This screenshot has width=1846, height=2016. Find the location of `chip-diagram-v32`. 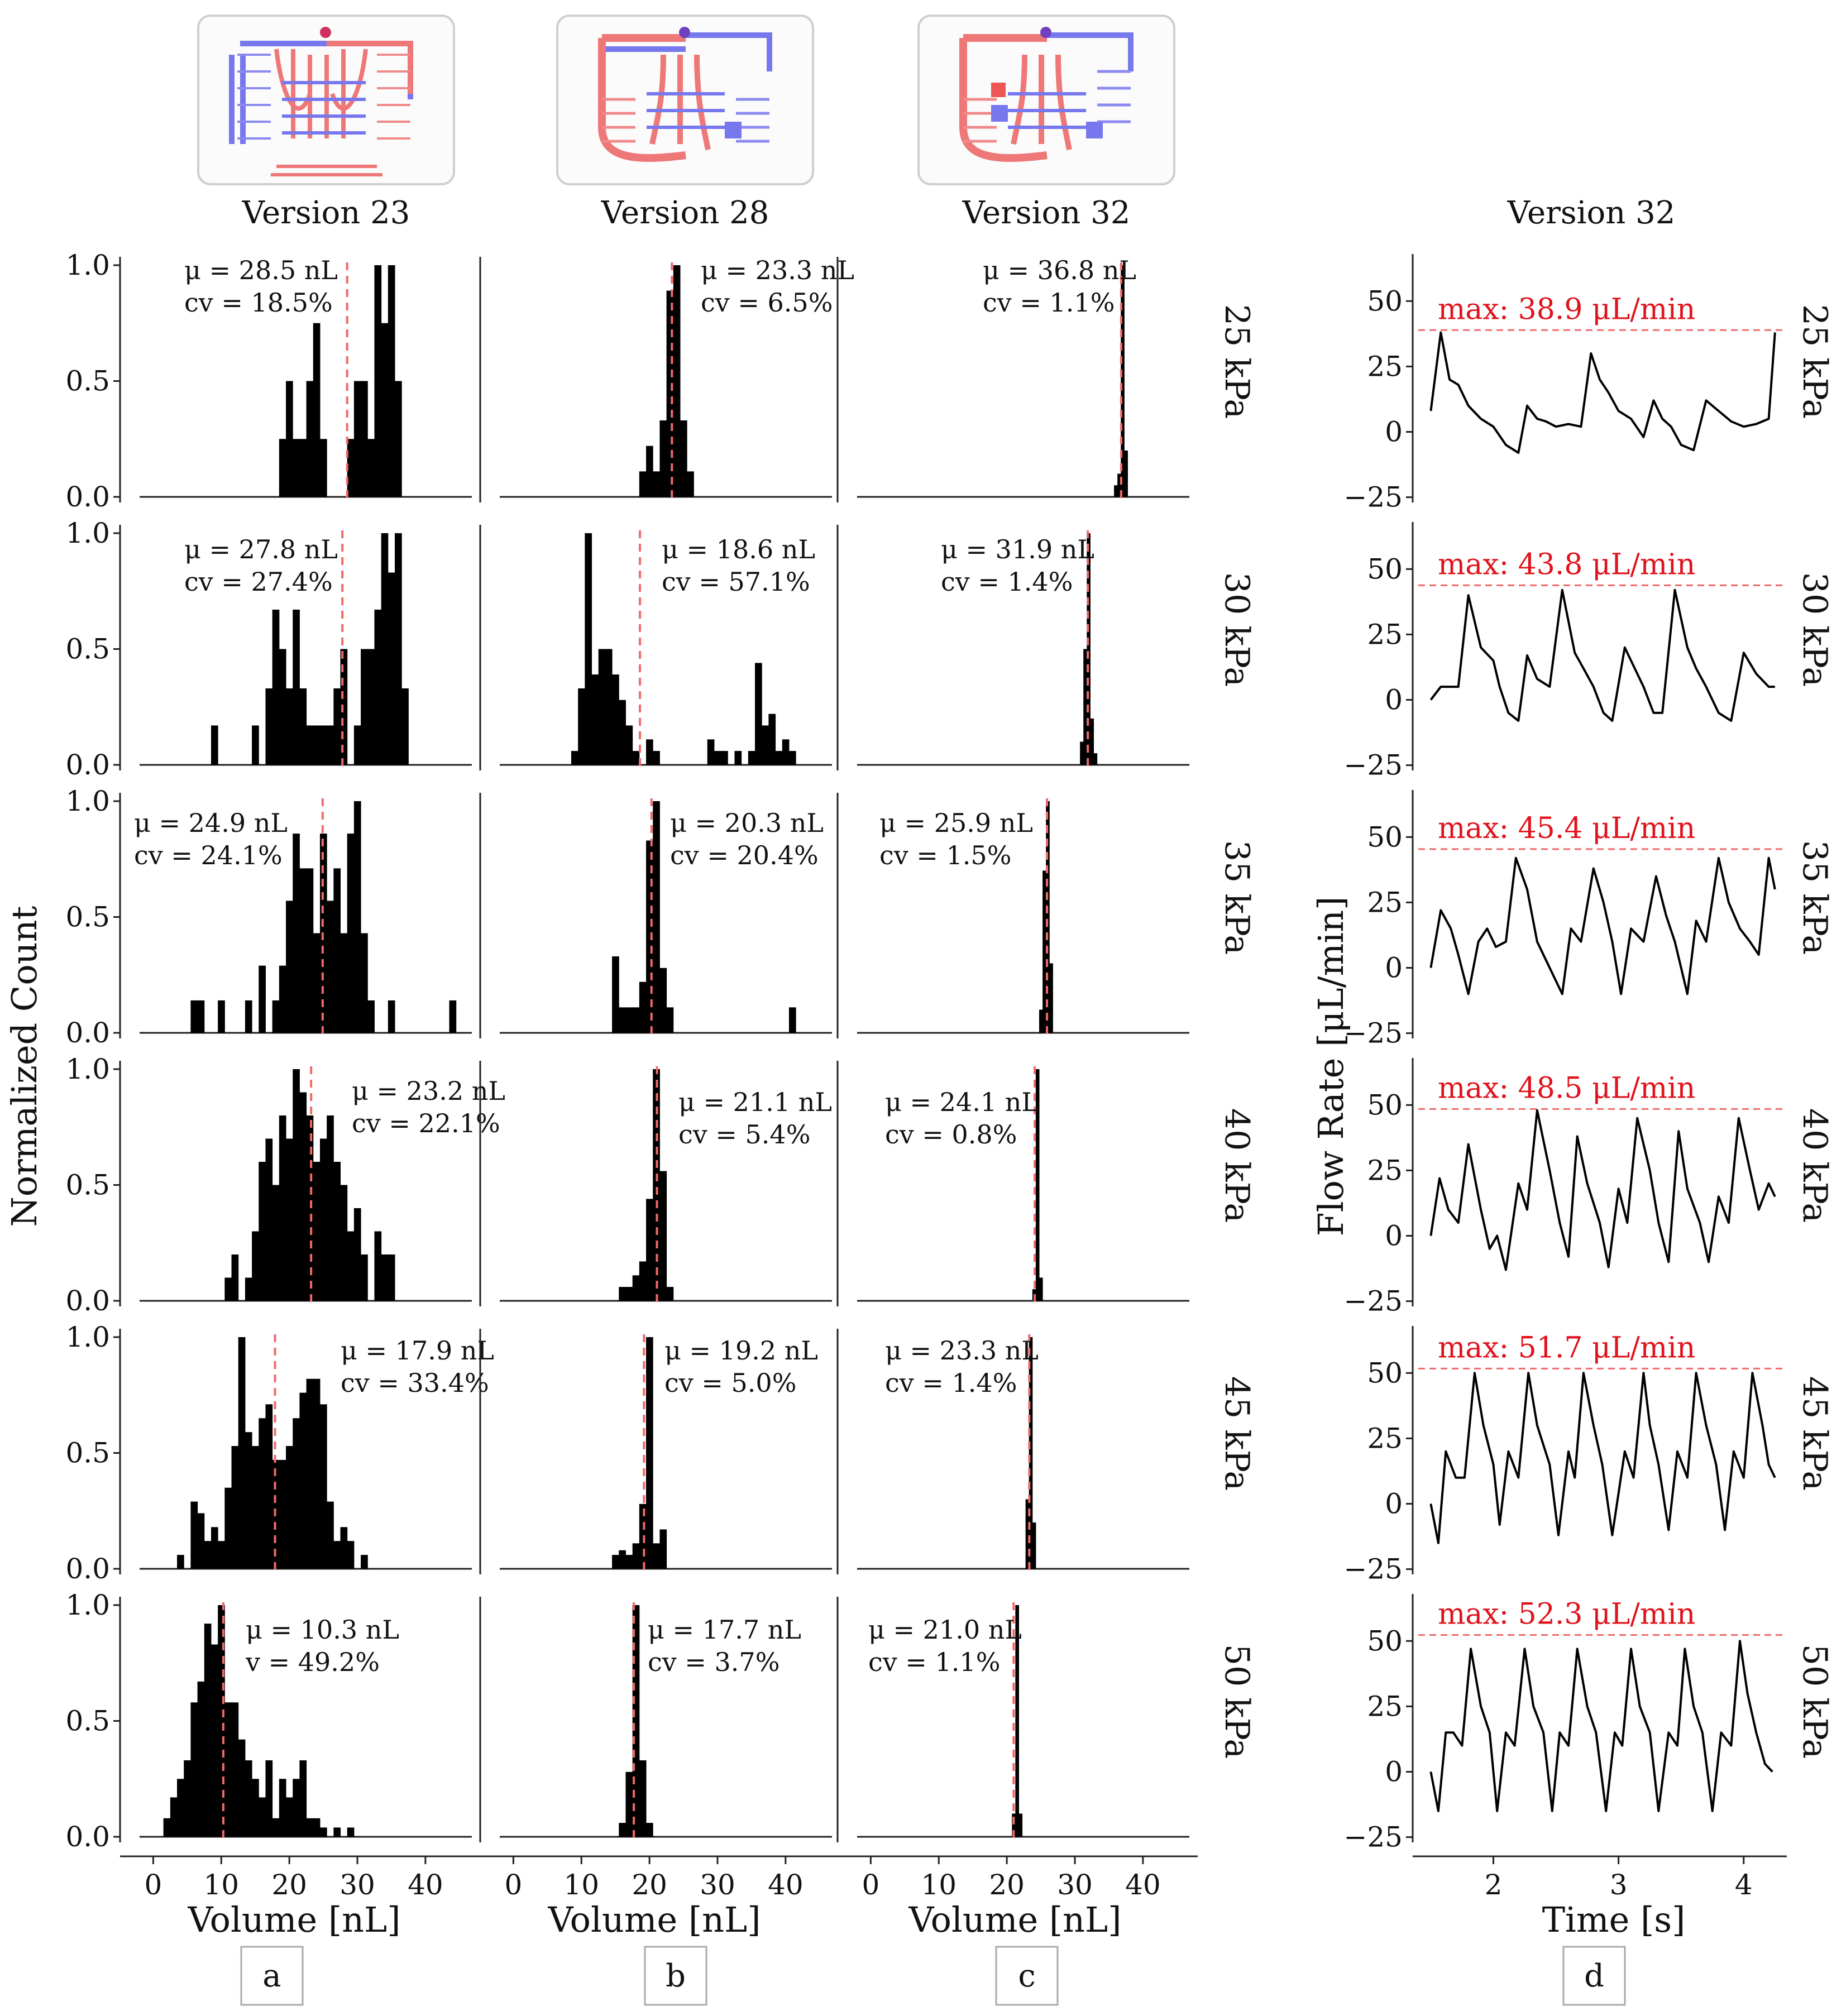

chip-diagram-v32 is located at coordinates (1046, 100).